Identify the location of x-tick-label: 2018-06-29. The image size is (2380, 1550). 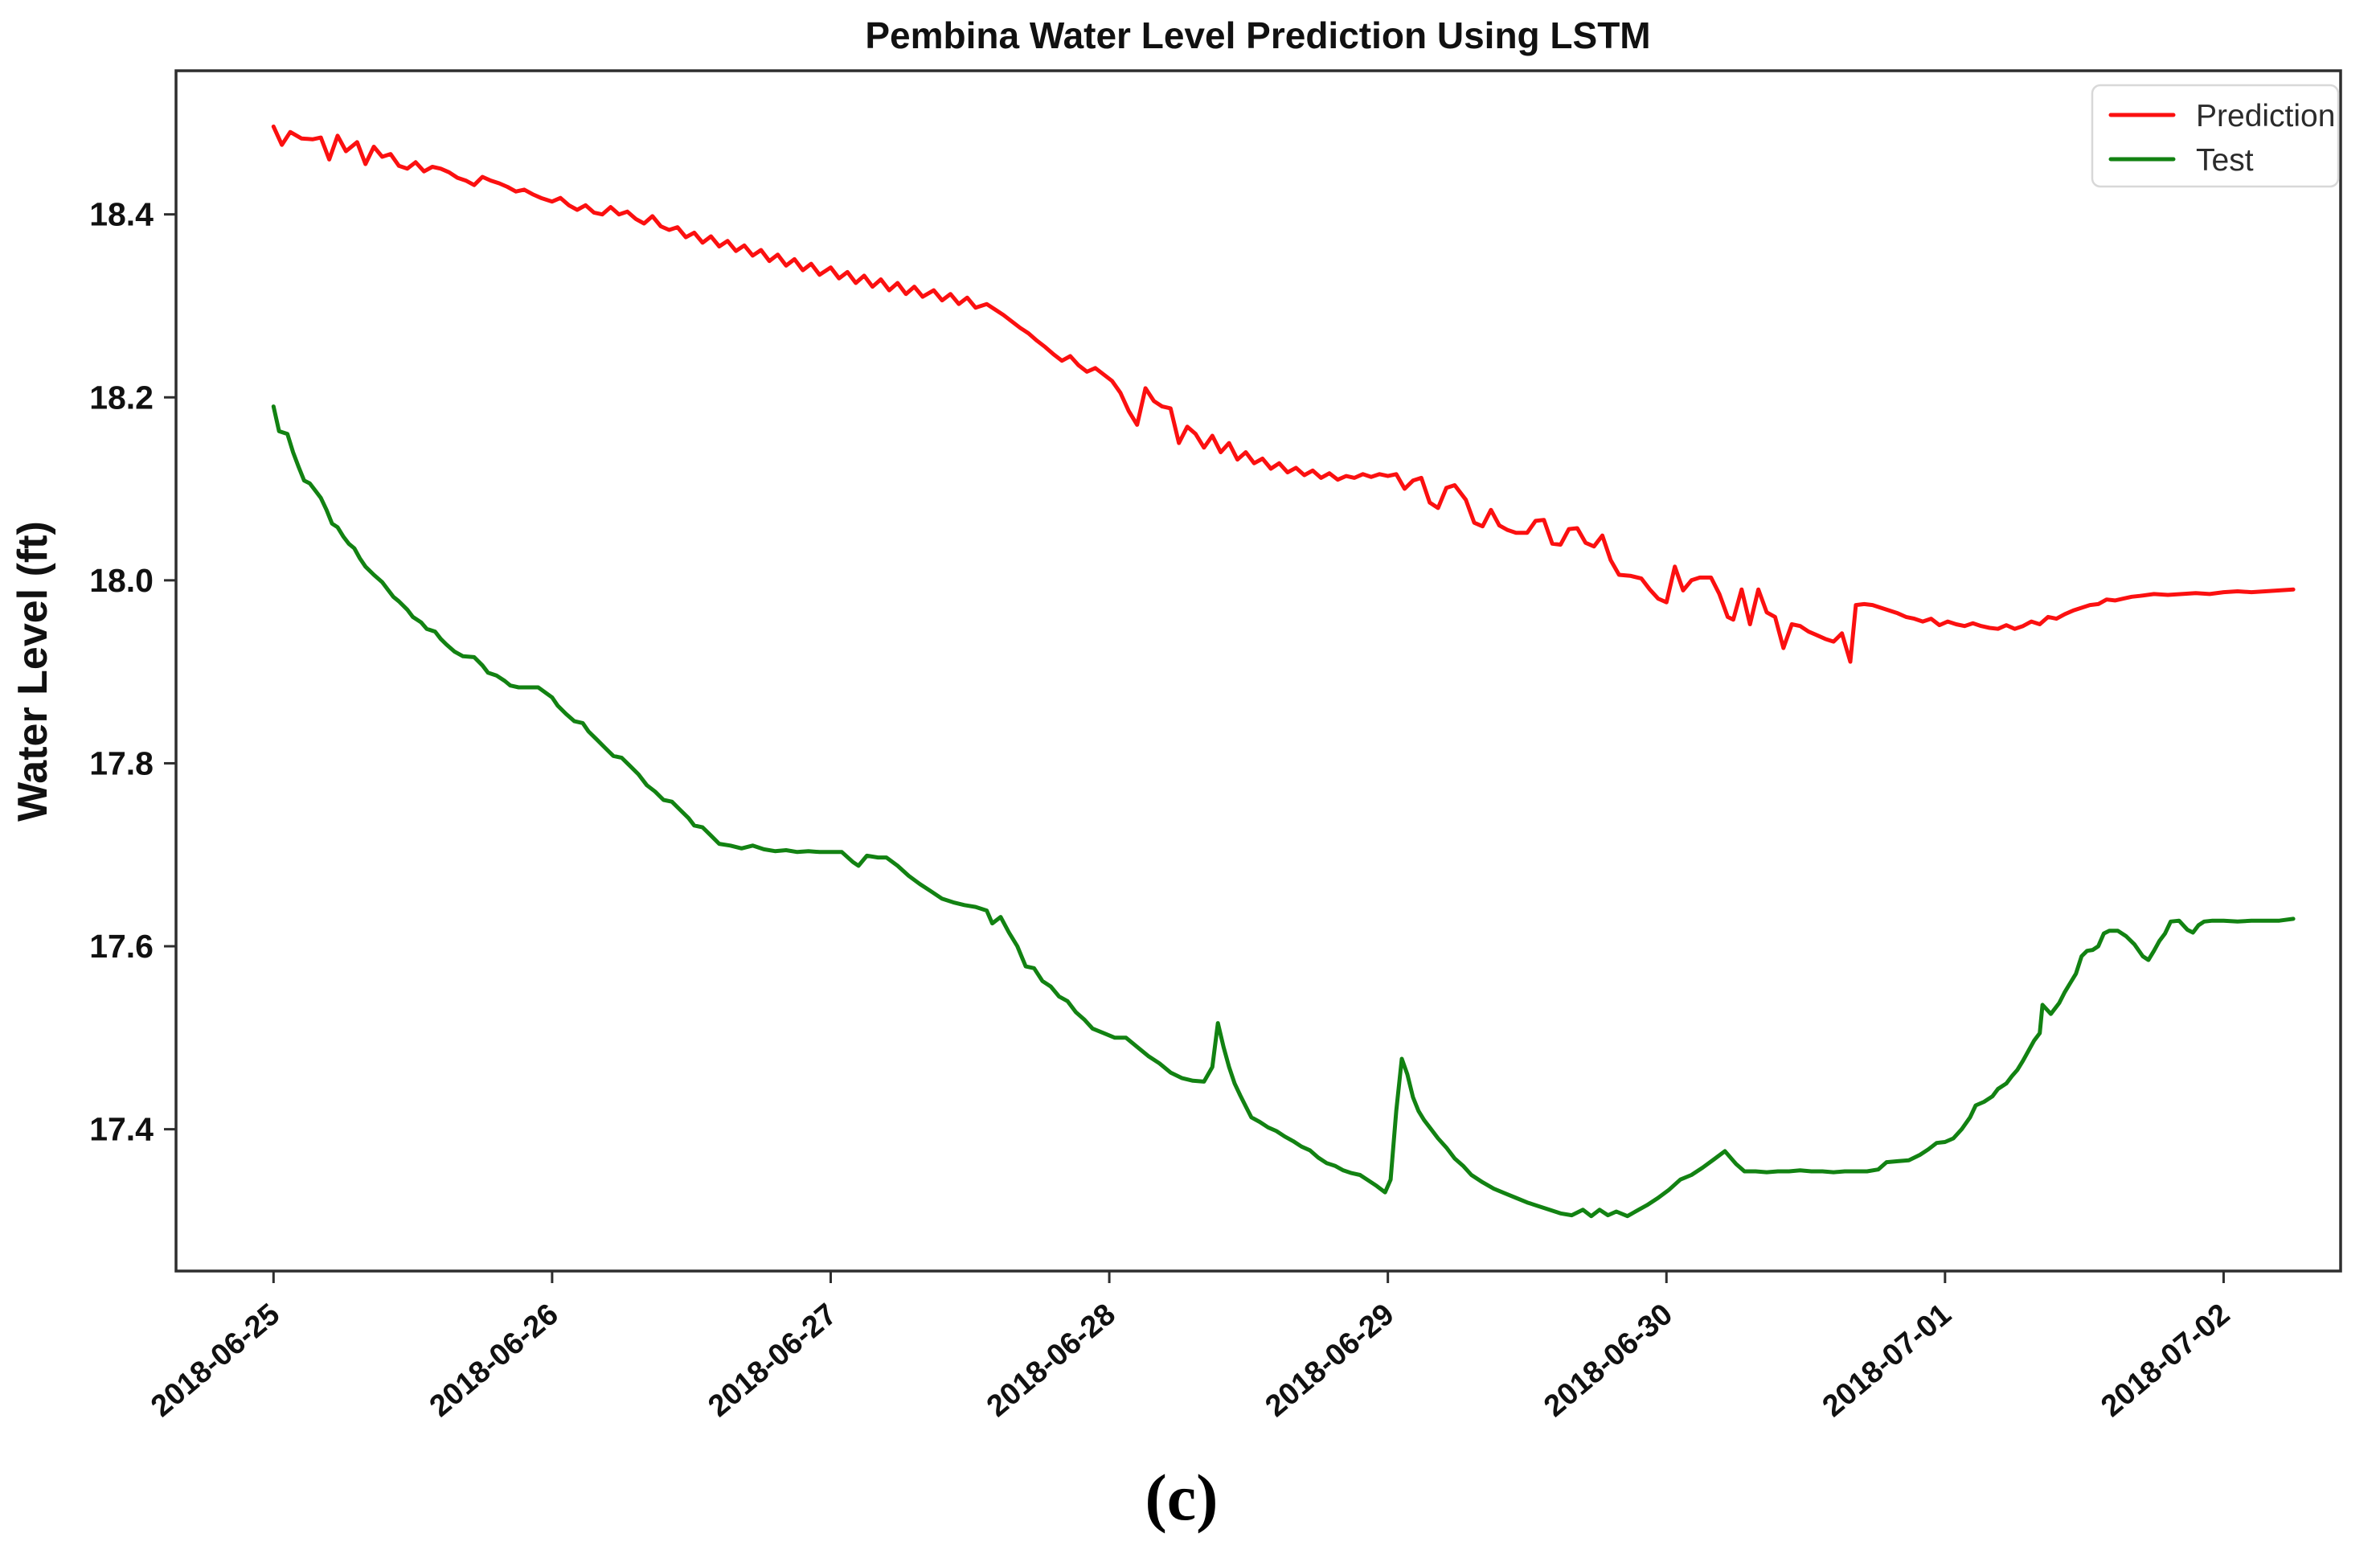
(1331, 1361).